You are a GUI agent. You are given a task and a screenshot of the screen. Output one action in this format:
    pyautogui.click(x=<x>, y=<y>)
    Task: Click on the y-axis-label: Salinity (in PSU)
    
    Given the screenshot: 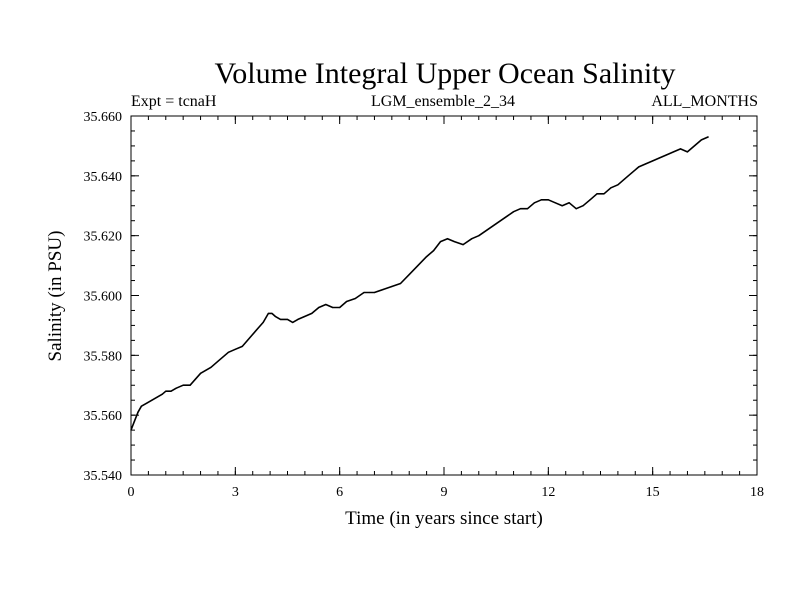 What is the action you would take?
    pyautogui.click(x=55, y=296)
    